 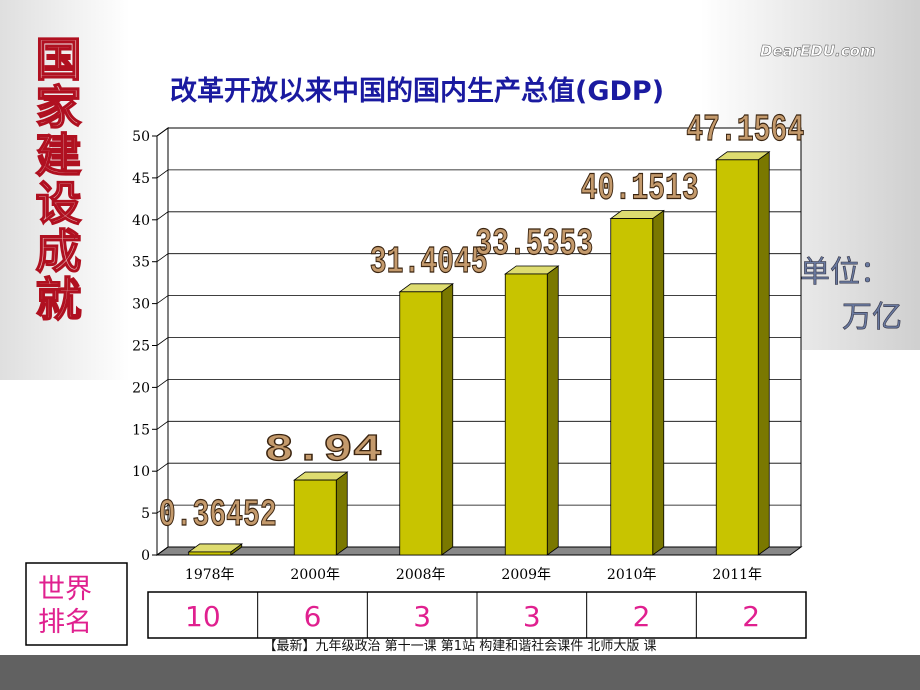 What do you see at coordinates (460, 672) in the screenshot?
I see `decor-bottom` at bounding box center [460, 672].